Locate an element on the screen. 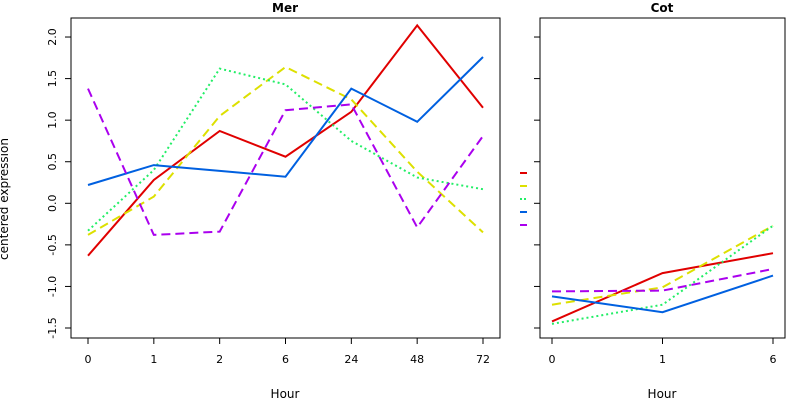 The width and height of the screenshot is (800, 400). y-tick-label: -1.0 is located at coordinates (52, 286).